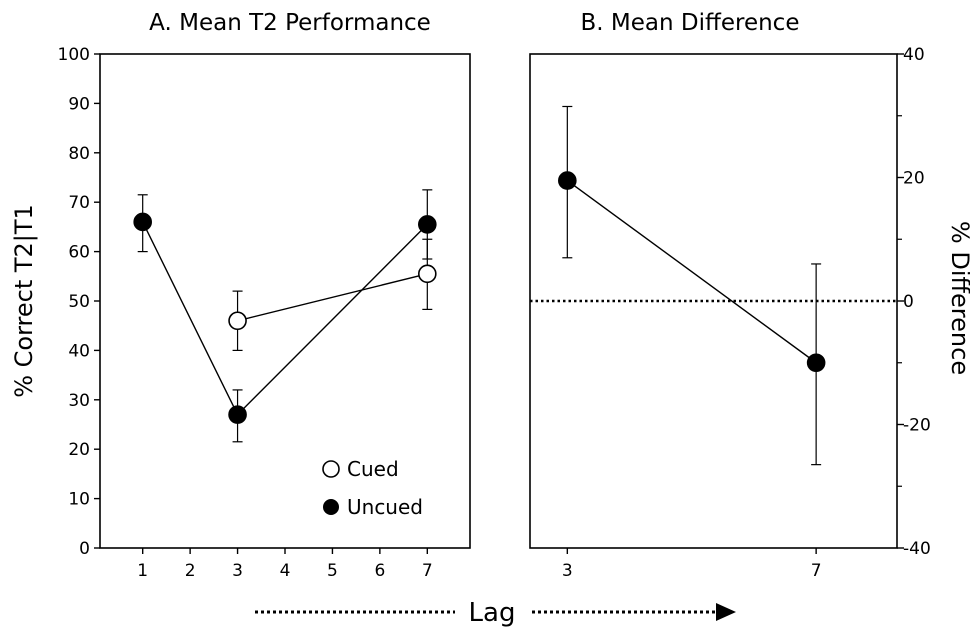 This screenshot has width=970, height=632. I want to click on x-tick-label: 2, so click(190, 571).